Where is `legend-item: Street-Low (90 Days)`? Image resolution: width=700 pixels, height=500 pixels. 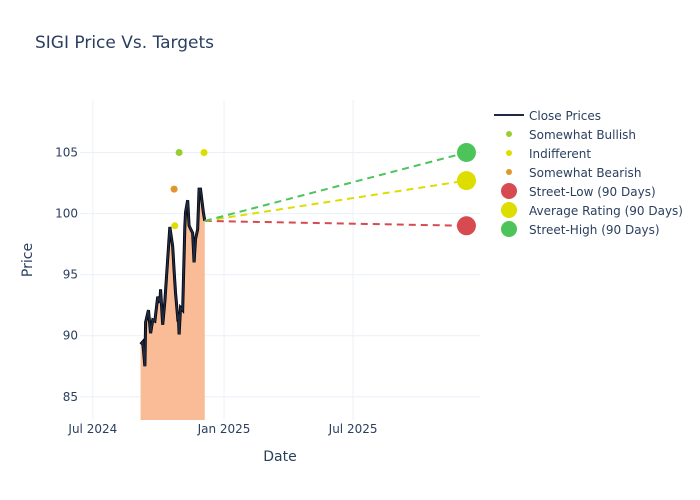 legend-item: Street-Low (90 Days) is located at coordinates (588, 191).